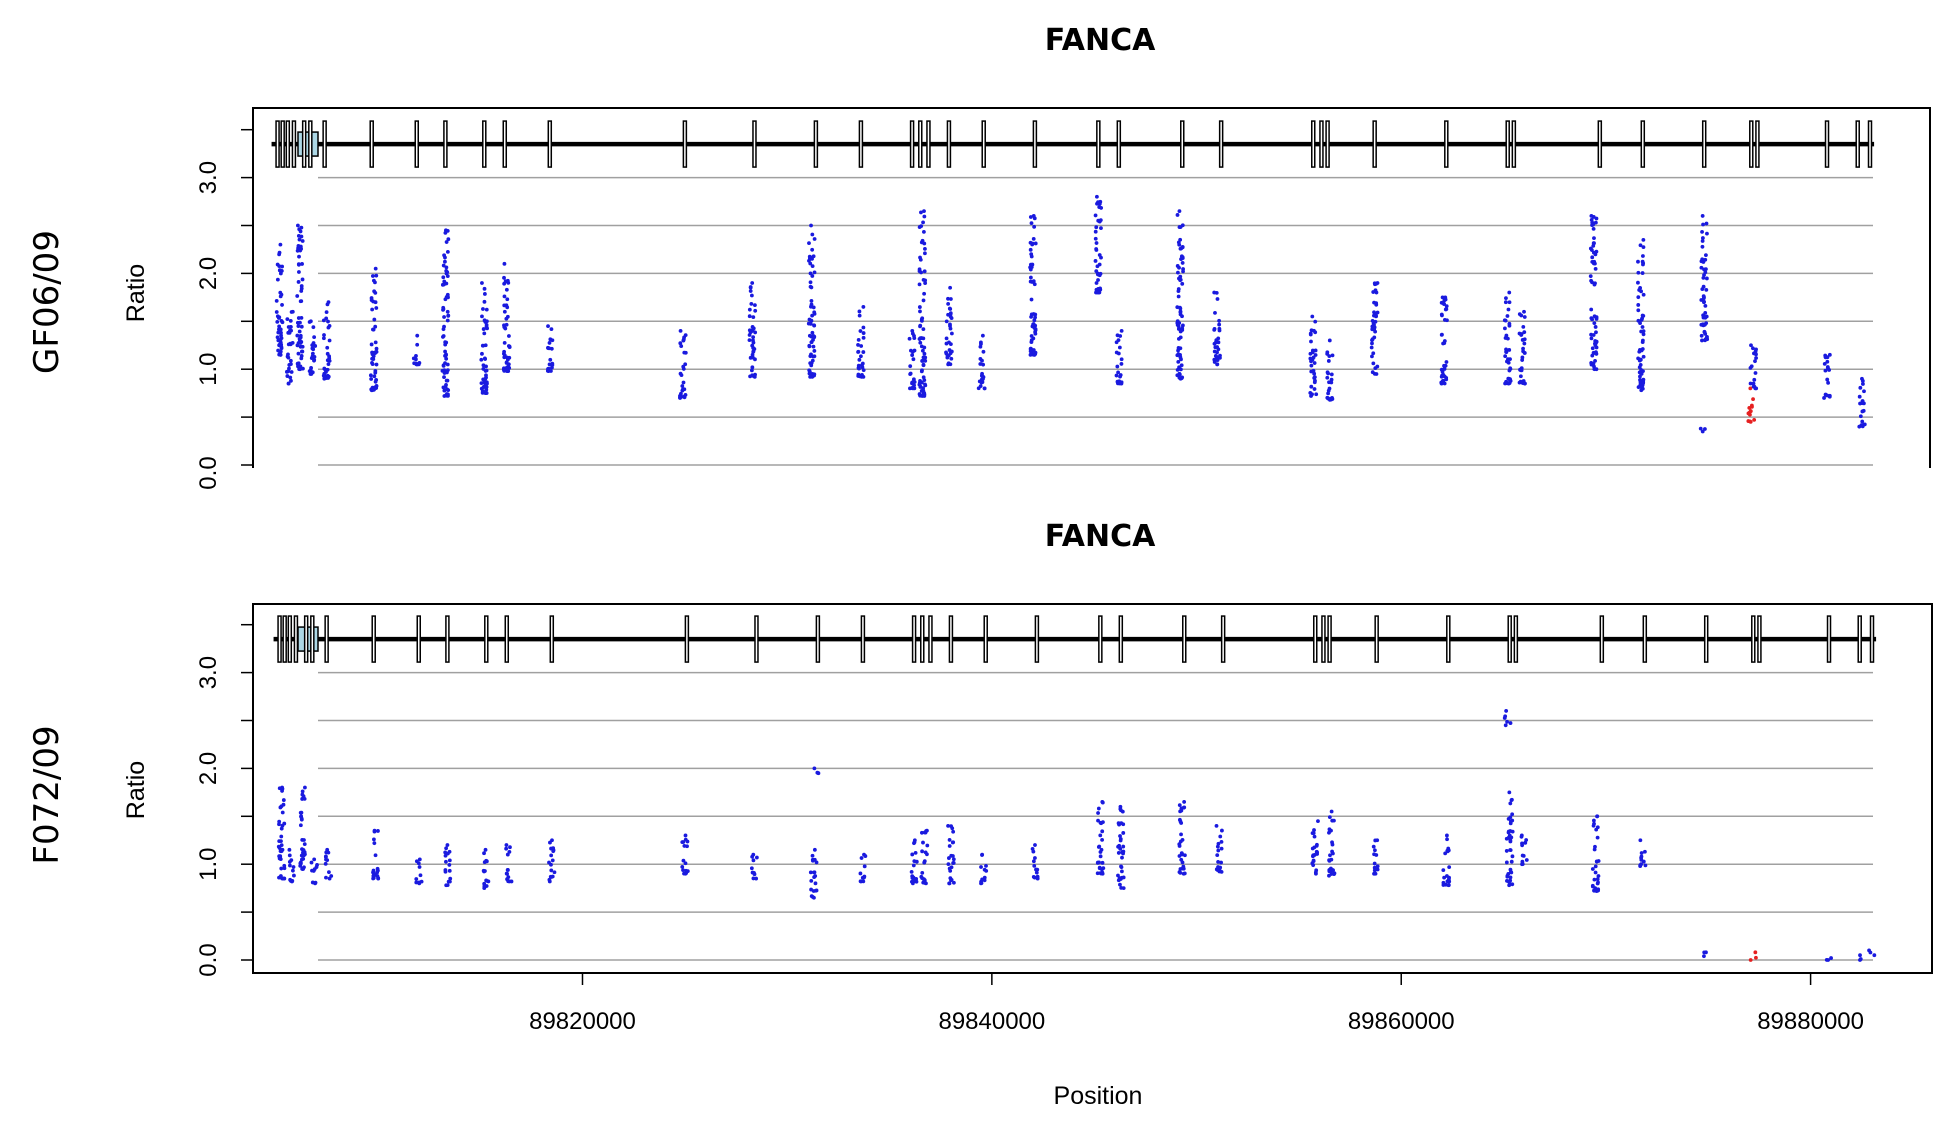 This screenshot has height=1132, width=1960. What do you see at coordinates (1810, 1021) in the screenshot?
I see `x-tick-label: 89880000` at bounding box center [1810, 1021].